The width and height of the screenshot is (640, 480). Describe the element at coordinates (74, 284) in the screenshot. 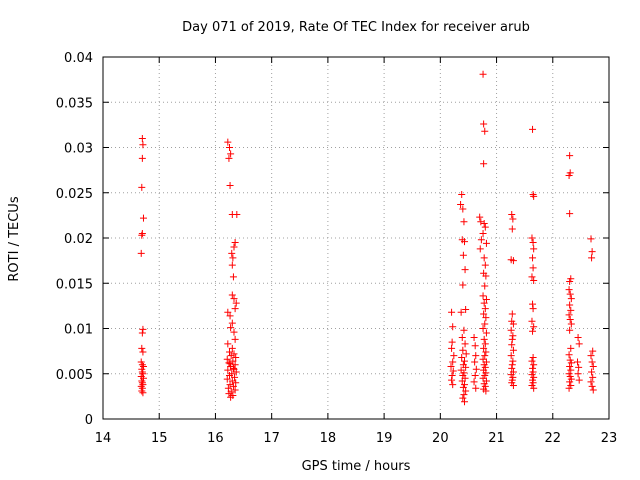

I see `y-tick-label: 0.015` at that location.